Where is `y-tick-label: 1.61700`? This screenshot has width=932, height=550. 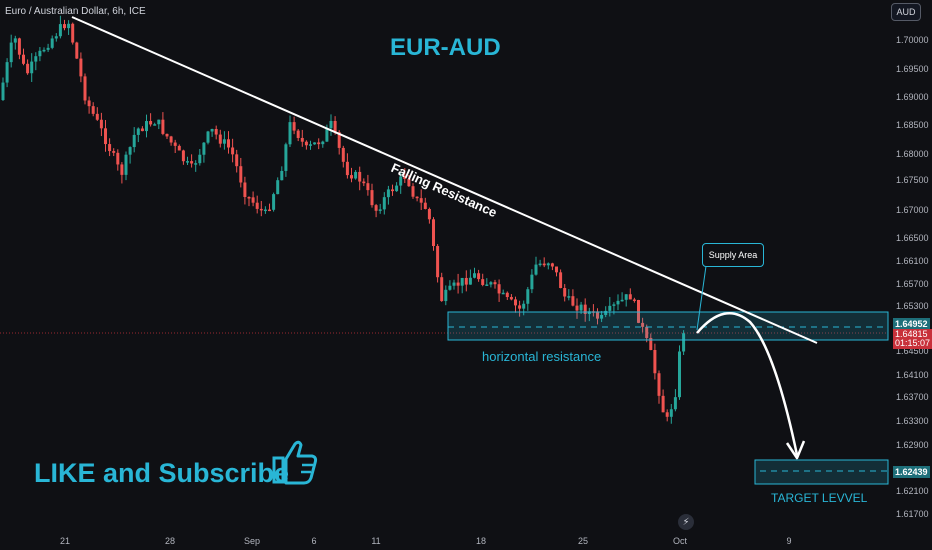 y-tick-label: 1.61700 is located at coordinates (912, 514).